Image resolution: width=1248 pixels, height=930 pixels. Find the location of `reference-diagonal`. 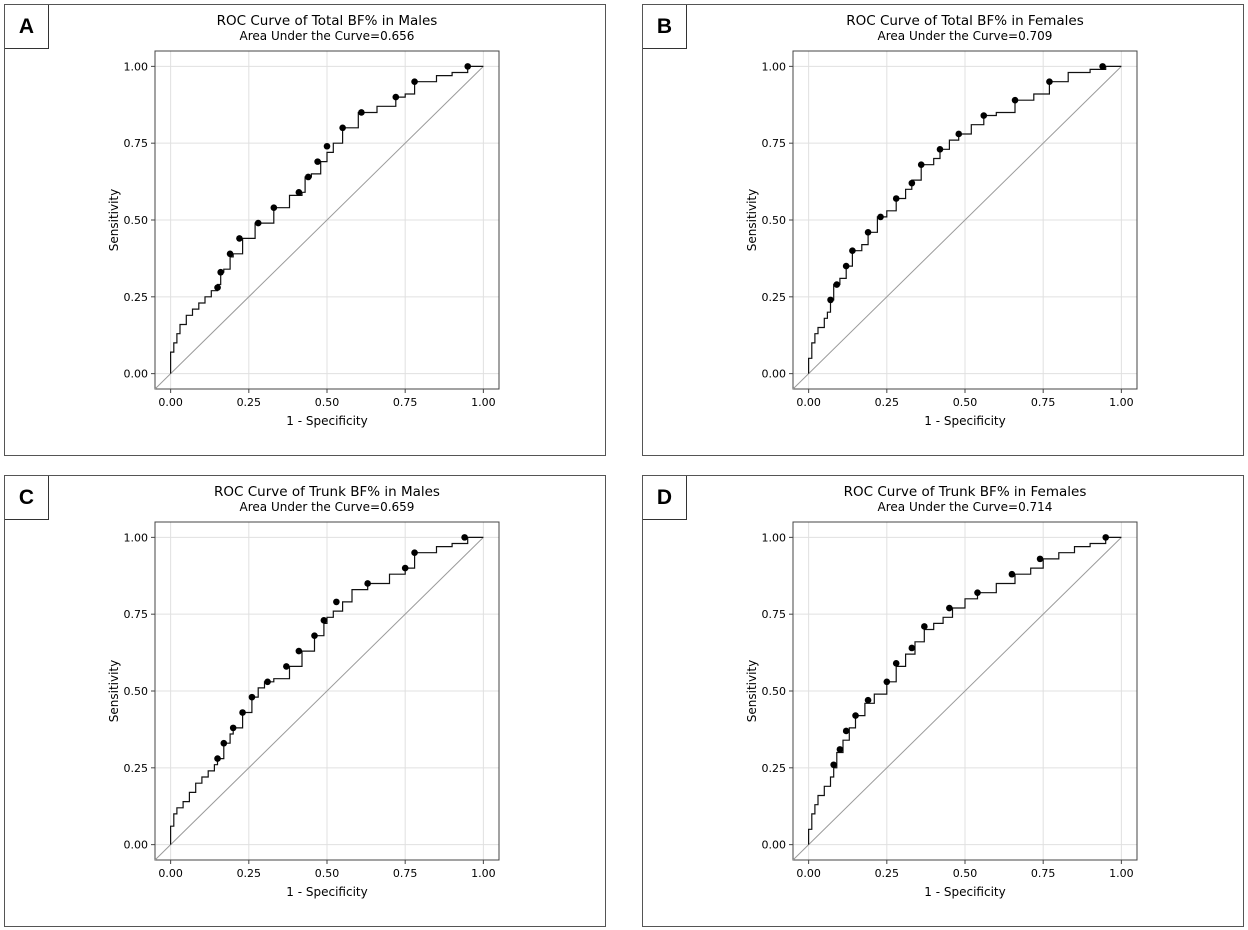

reference-diagonal is located at coordinates (957, 228).